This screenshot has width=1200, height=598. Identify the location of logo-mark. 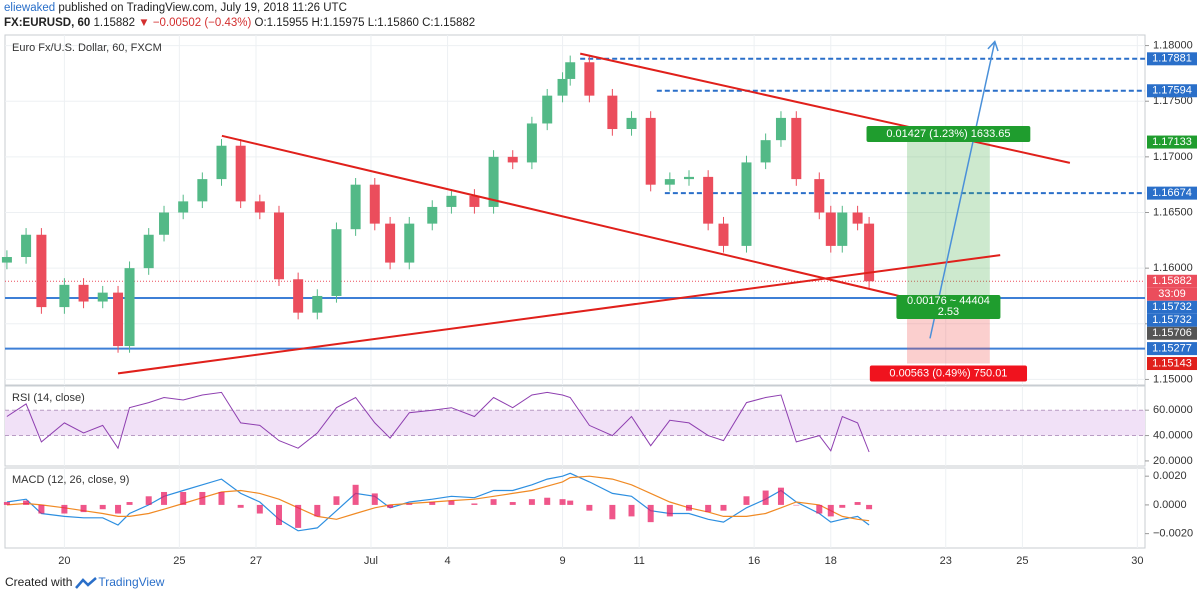
(86, 583).